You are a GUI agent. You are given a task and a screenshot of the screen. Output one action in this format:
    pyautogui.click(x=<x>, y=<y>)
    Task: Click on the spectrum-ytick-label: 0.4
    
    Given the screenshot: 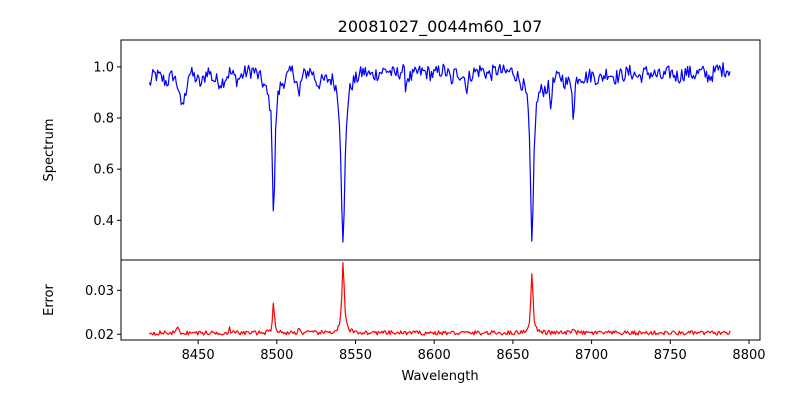 What is the action you would take?
    pyautogui.click(x=103, y=221)
    